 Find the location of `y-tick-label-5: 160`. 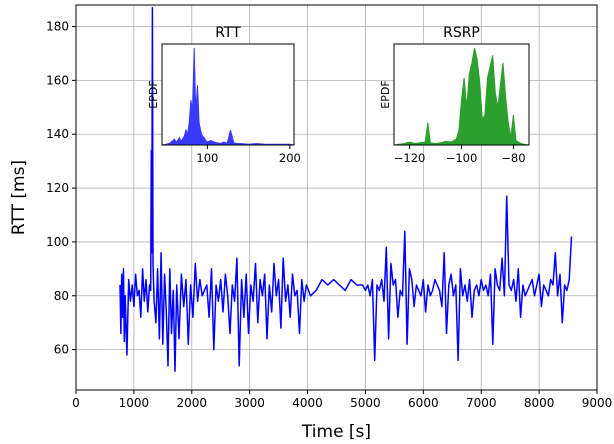

y-tick-label-5: 160 is located at coordinates (57, 80).